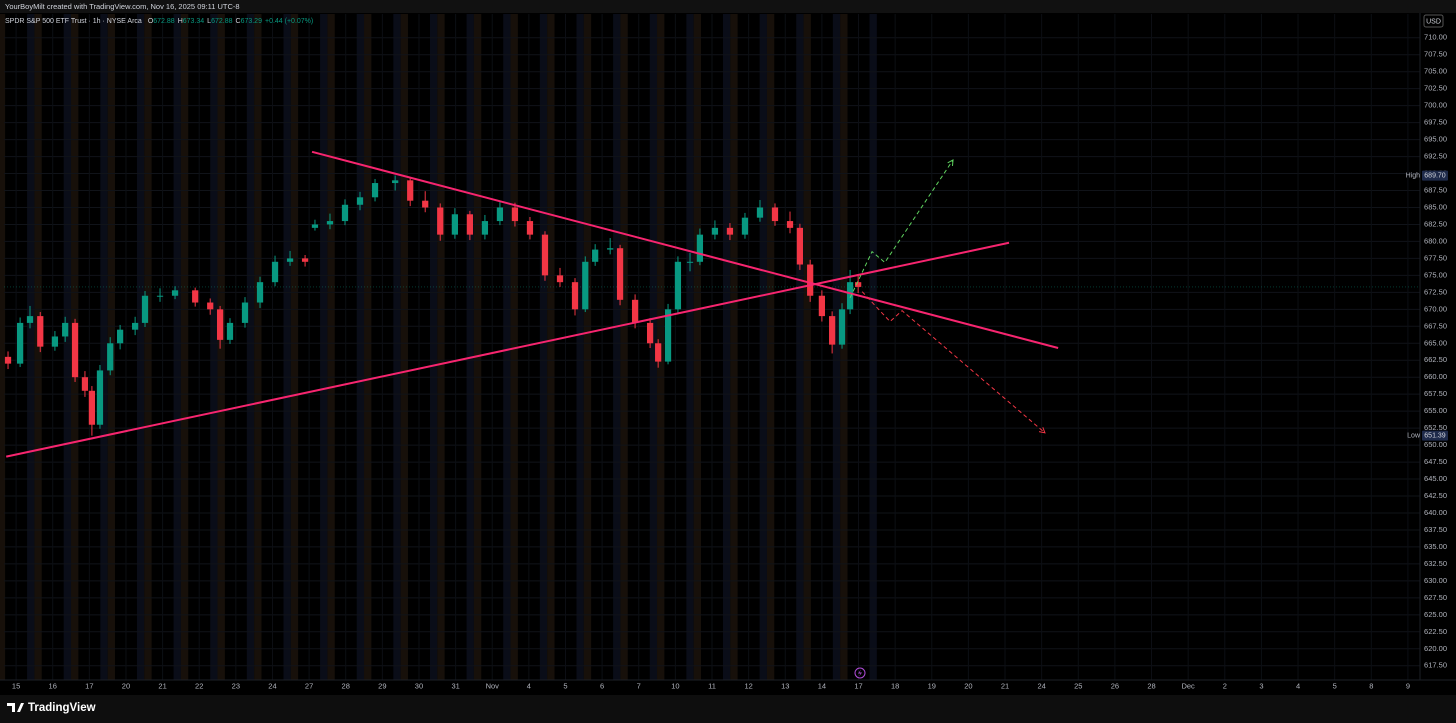 The image size is (1456, 723). What do you see at coordinates (1335, 685) in the screenshot?
I see `x-tick-label: 5` at bounding box center [1335, 685].